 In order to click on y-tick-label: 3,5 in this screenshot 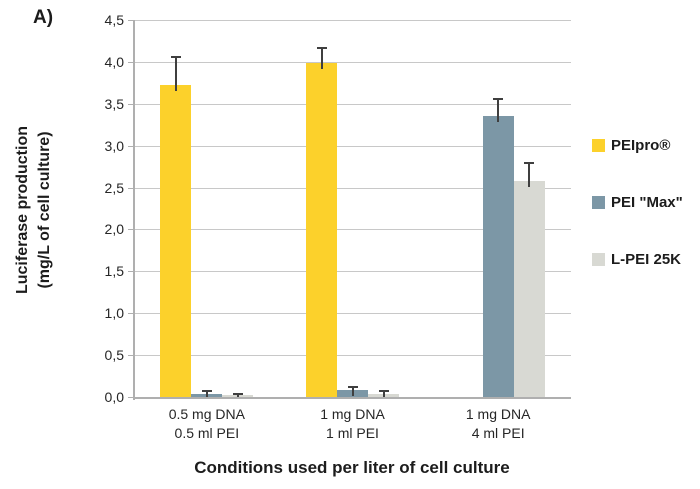, I will do `click(114, 103)`.